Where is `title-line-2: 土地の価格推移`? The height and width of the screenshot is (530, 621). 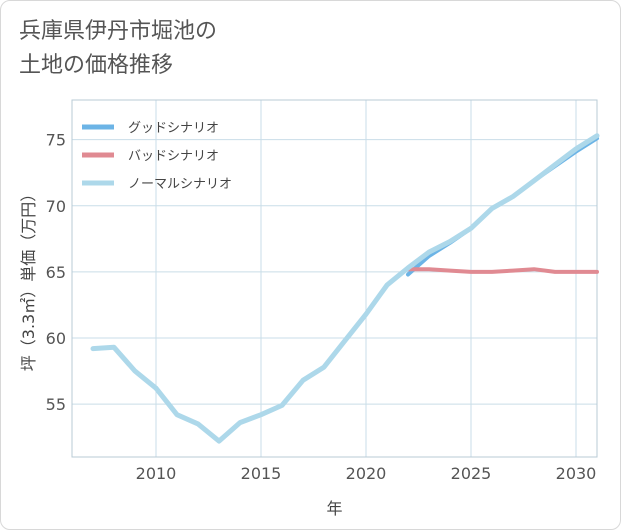 title-line-2: 土地の価格推移 is located at coordinates (96, 65).